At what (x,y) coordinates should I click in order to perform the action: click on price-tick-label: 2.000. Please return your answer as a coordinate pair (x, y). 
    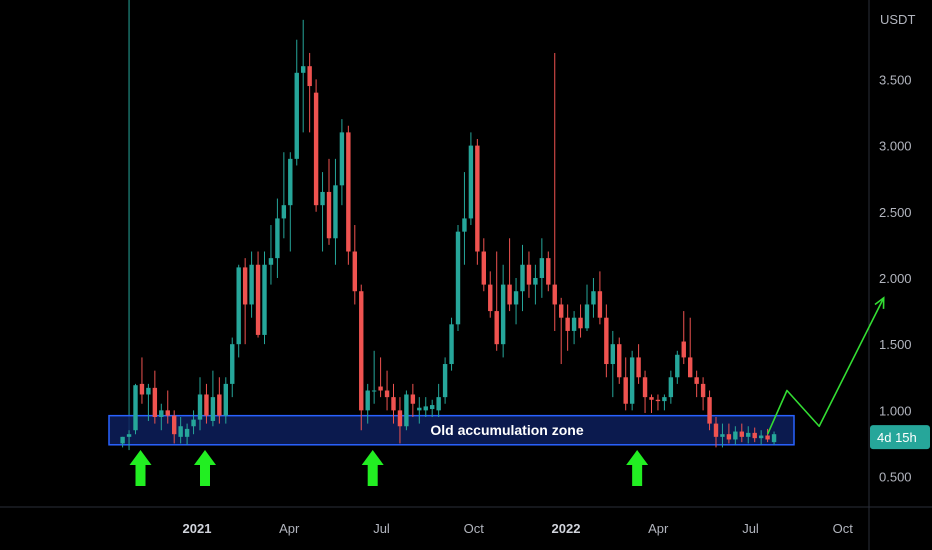
    Looking at the image, I should click on (895, 278).